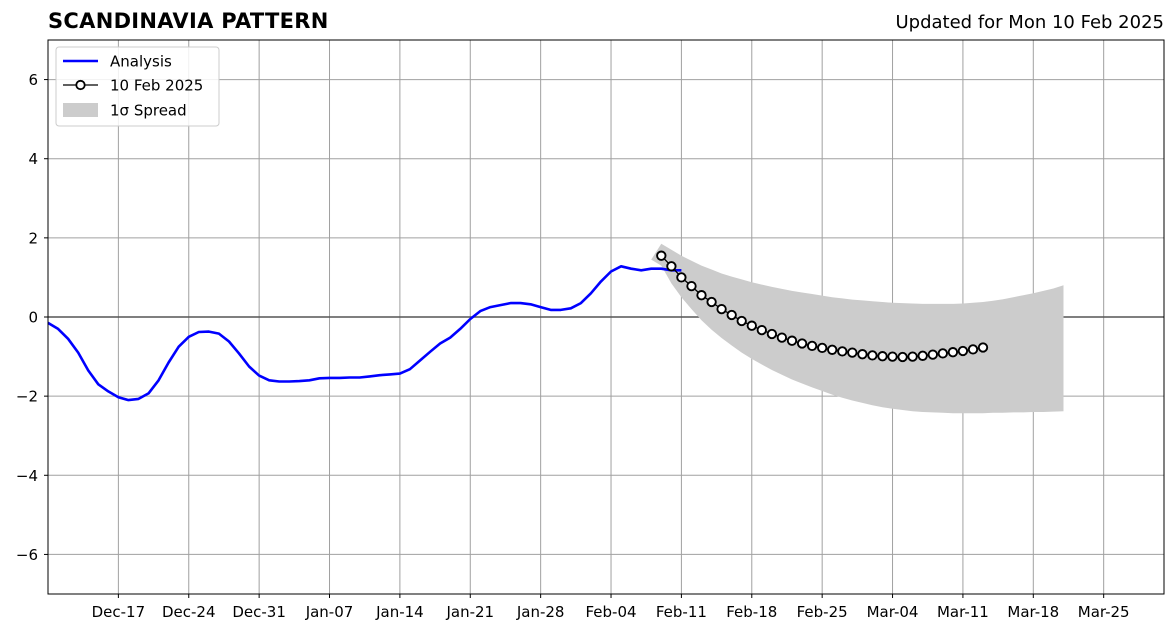 This screenshot has height=633, width=1176. Describe the element at coordinates (156, 86) in the screenshot. I see `legend-forecast-label: 10 Feb 2025` at that location.